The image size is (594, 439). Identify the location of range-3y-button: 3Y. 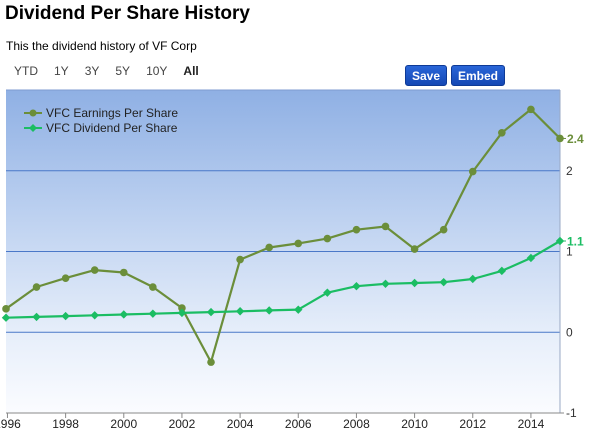
(92, 71).